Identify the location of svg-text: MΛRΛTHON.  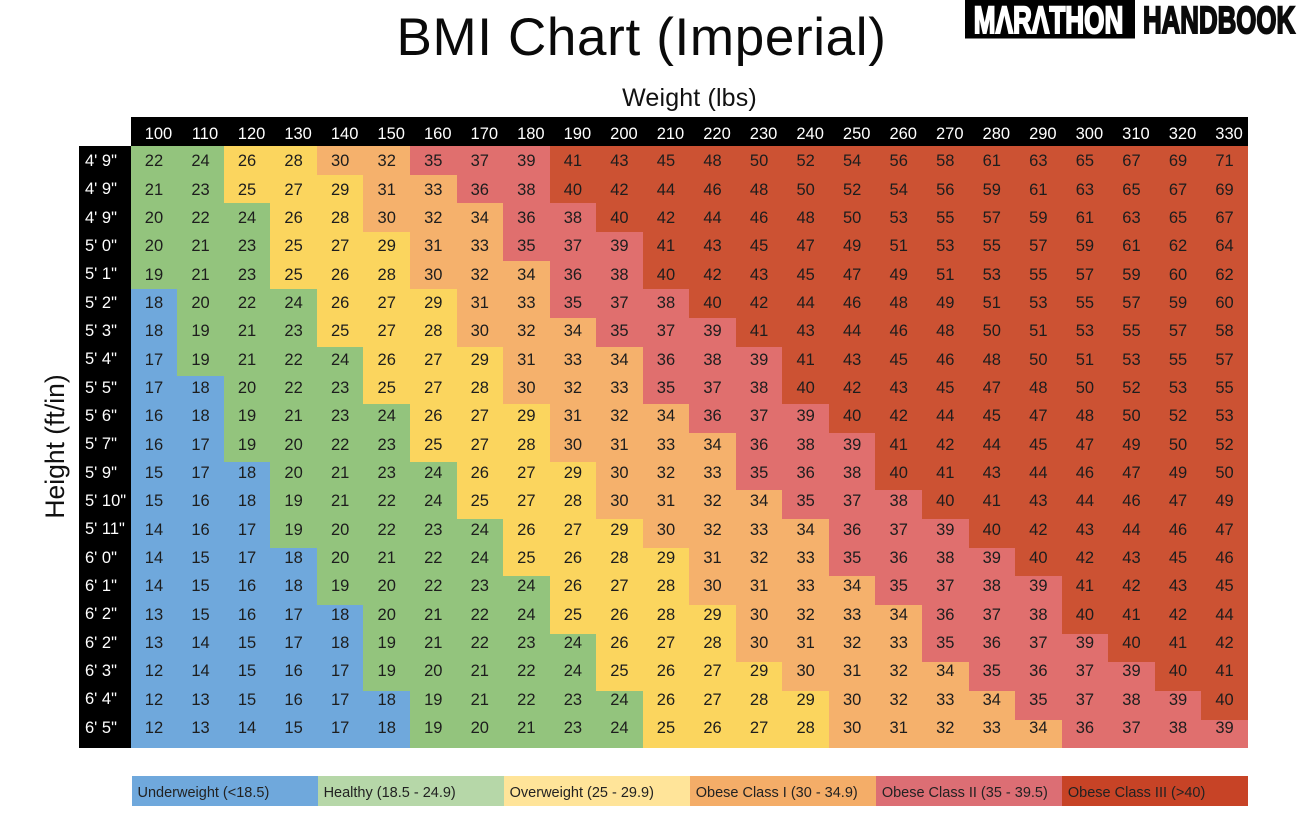
(1049, 20).